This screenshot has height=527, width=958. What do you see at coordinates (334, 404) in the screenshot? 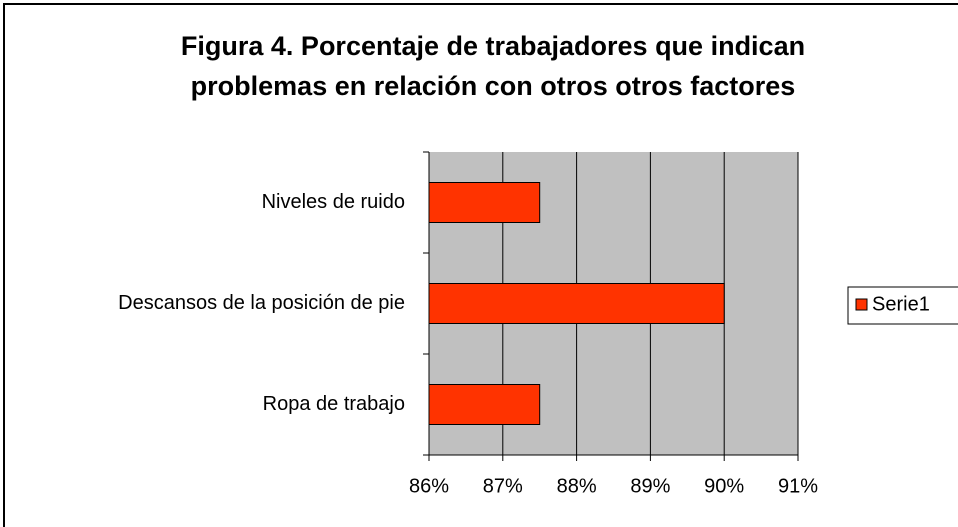
I see `y-tick-label: Ropa de trabajo` at bounding box center [334, 404].